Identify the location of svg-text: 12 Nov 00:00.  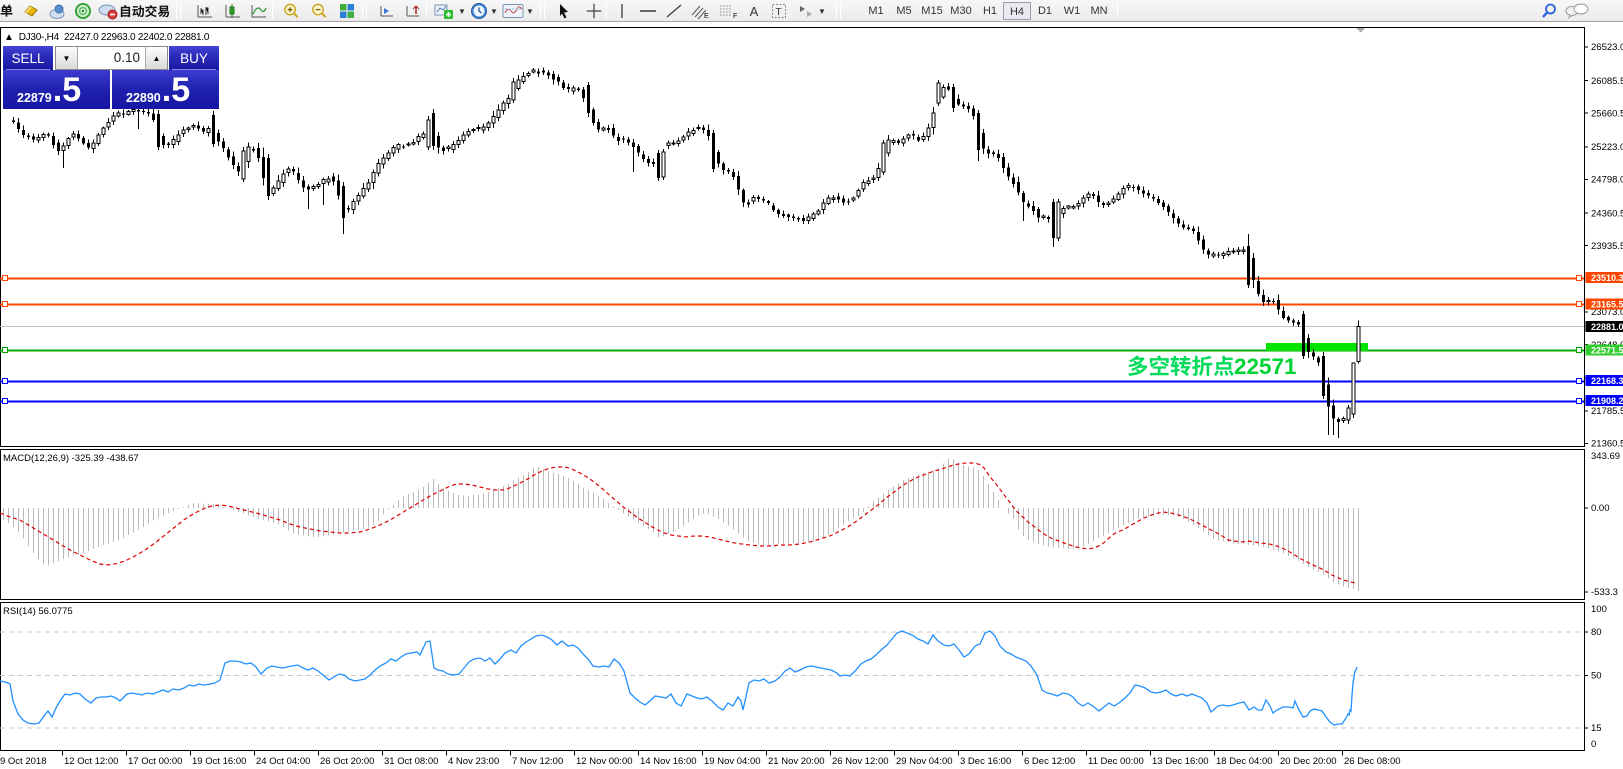
(604, 761).